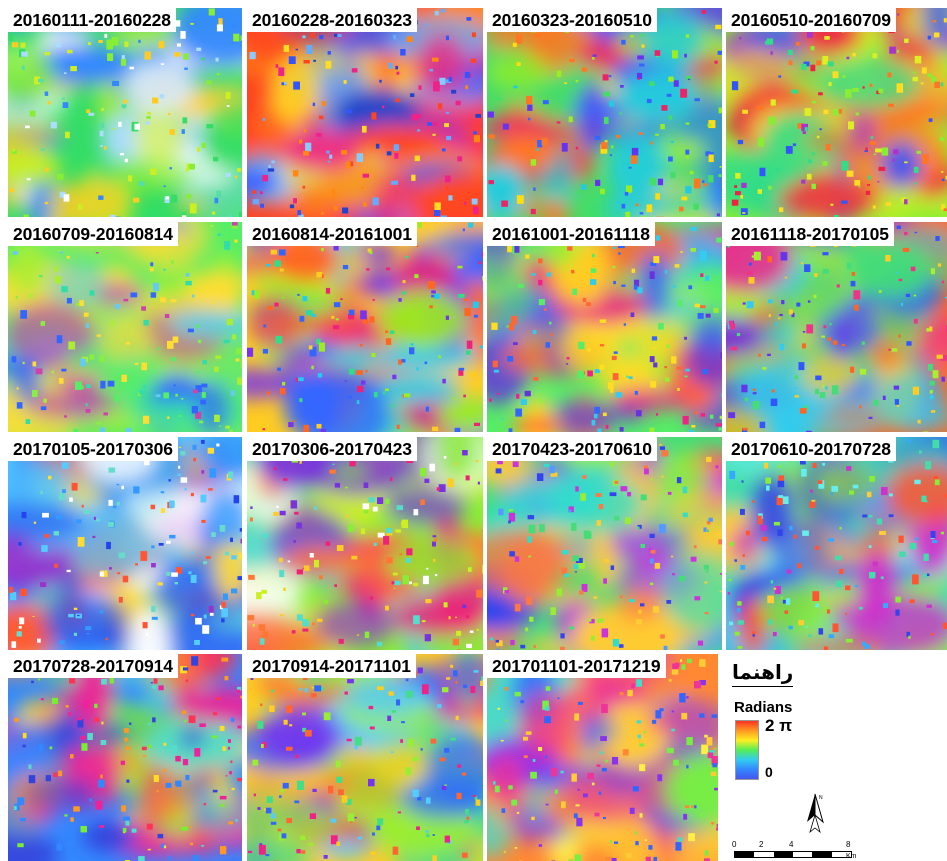 The width and height of the screenshot is (947, 861). I want to click on legend-color-ramp, so click(747, 750).